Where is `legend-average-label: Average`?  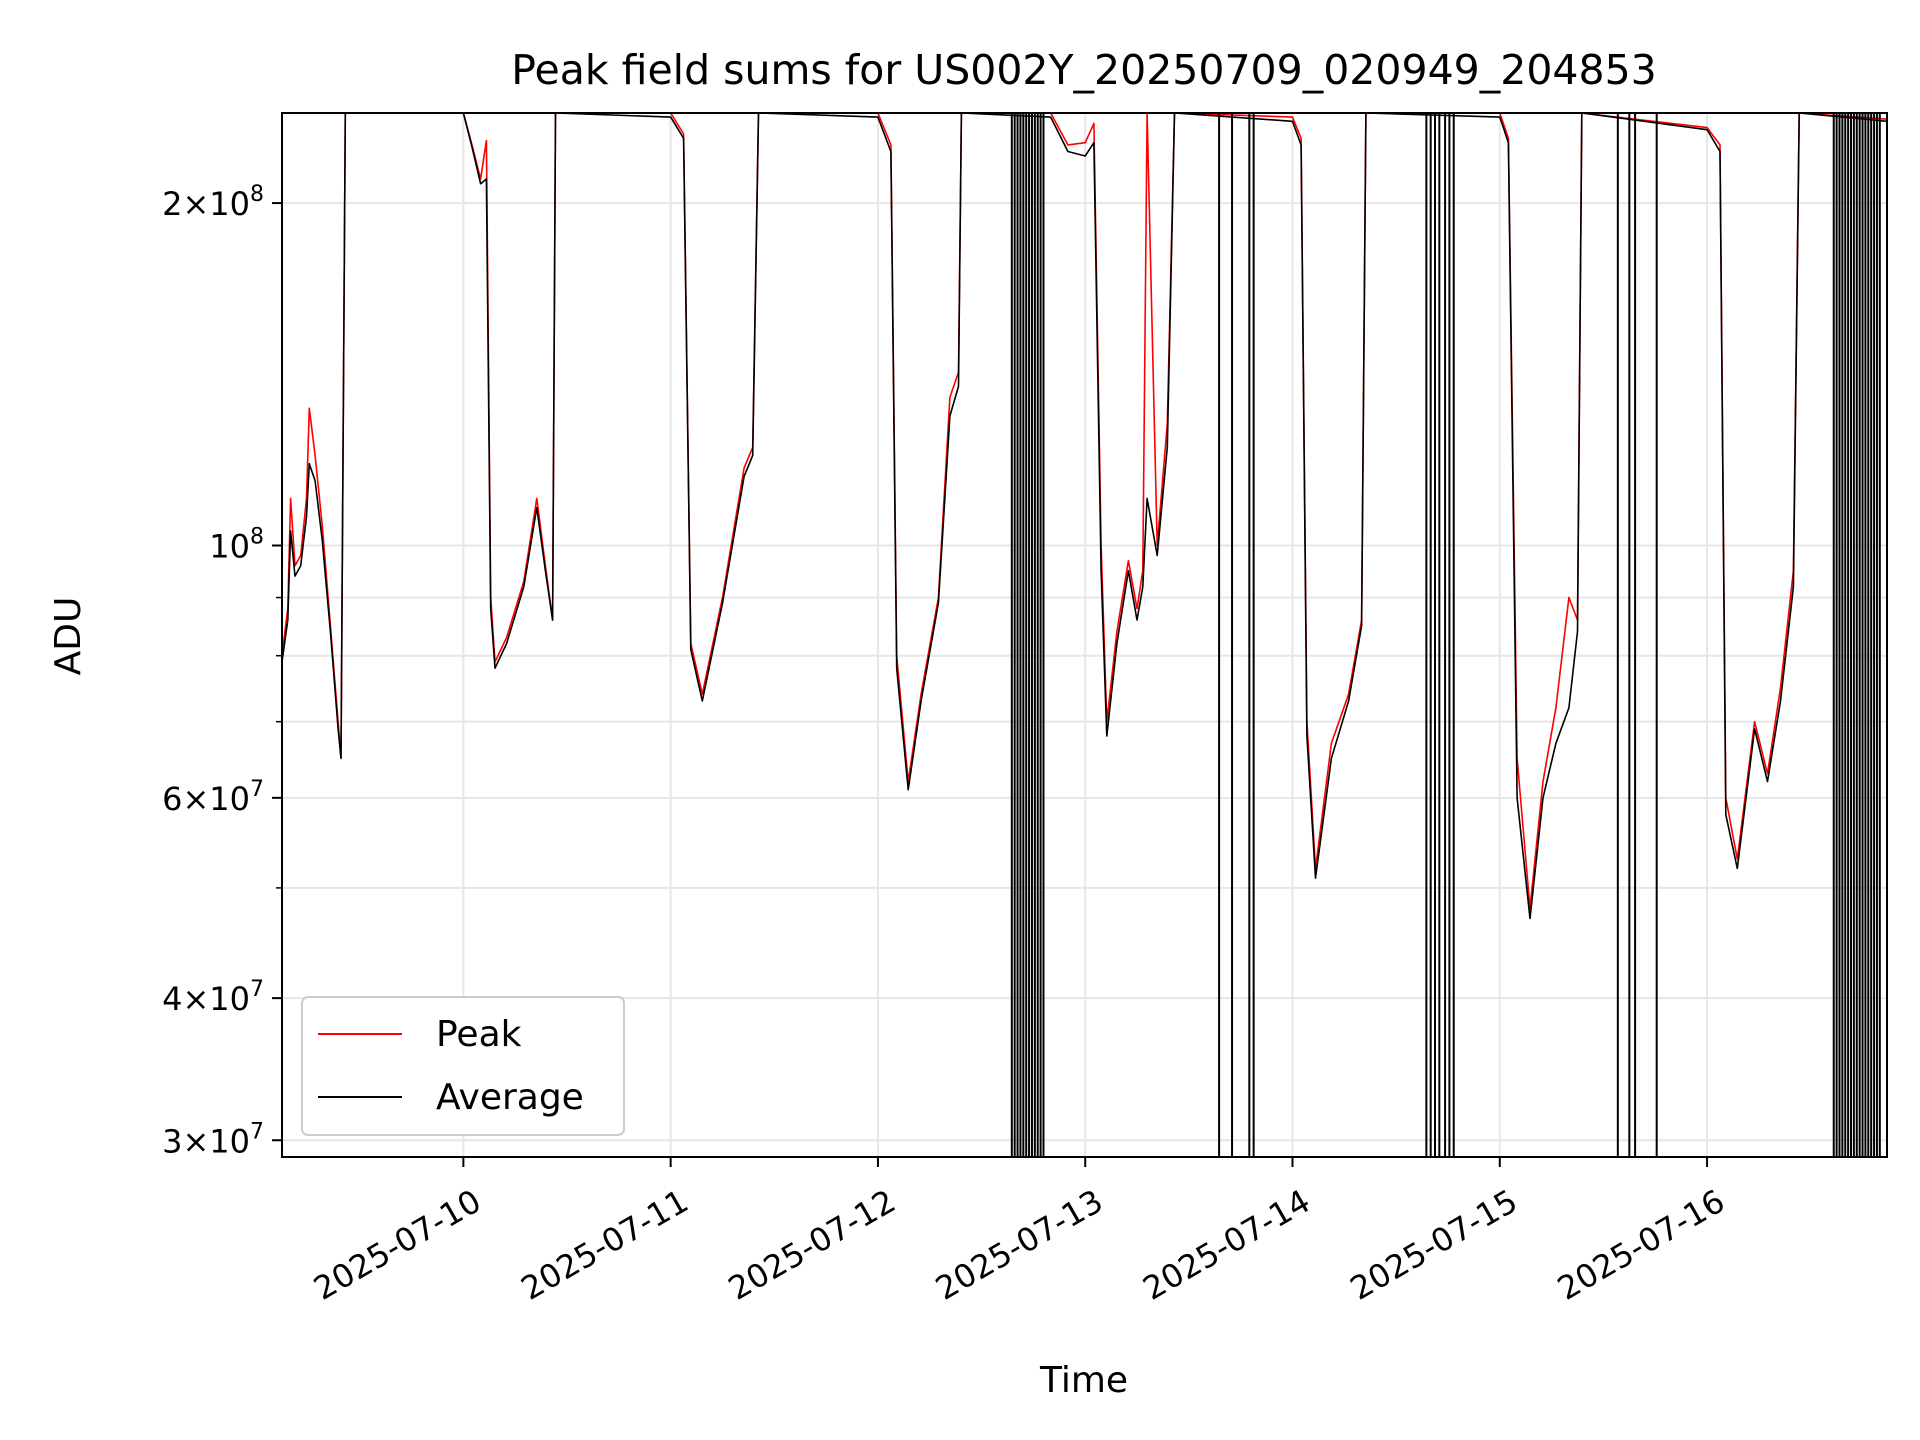
legend-average-label: Average is located at coordinates (510, 1097).